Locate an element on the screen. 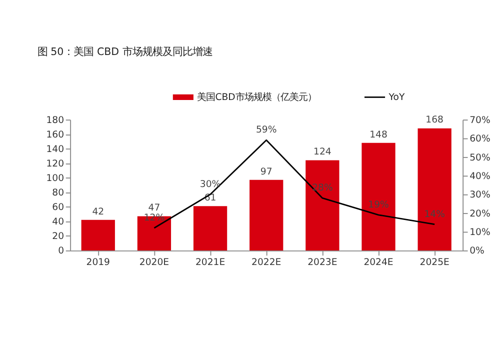  data-label: 42 is located at coordinates (98, 212).